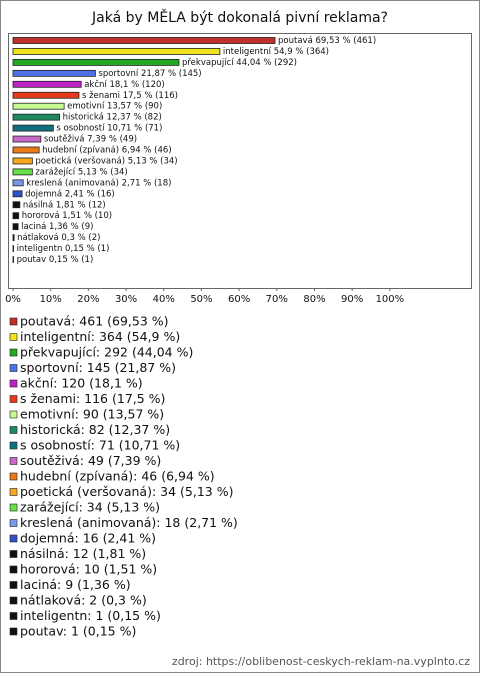 This screenshot has height=673, width=480. I want to click on value-label: s ženami 17,5 % (116), so click(130, 96).